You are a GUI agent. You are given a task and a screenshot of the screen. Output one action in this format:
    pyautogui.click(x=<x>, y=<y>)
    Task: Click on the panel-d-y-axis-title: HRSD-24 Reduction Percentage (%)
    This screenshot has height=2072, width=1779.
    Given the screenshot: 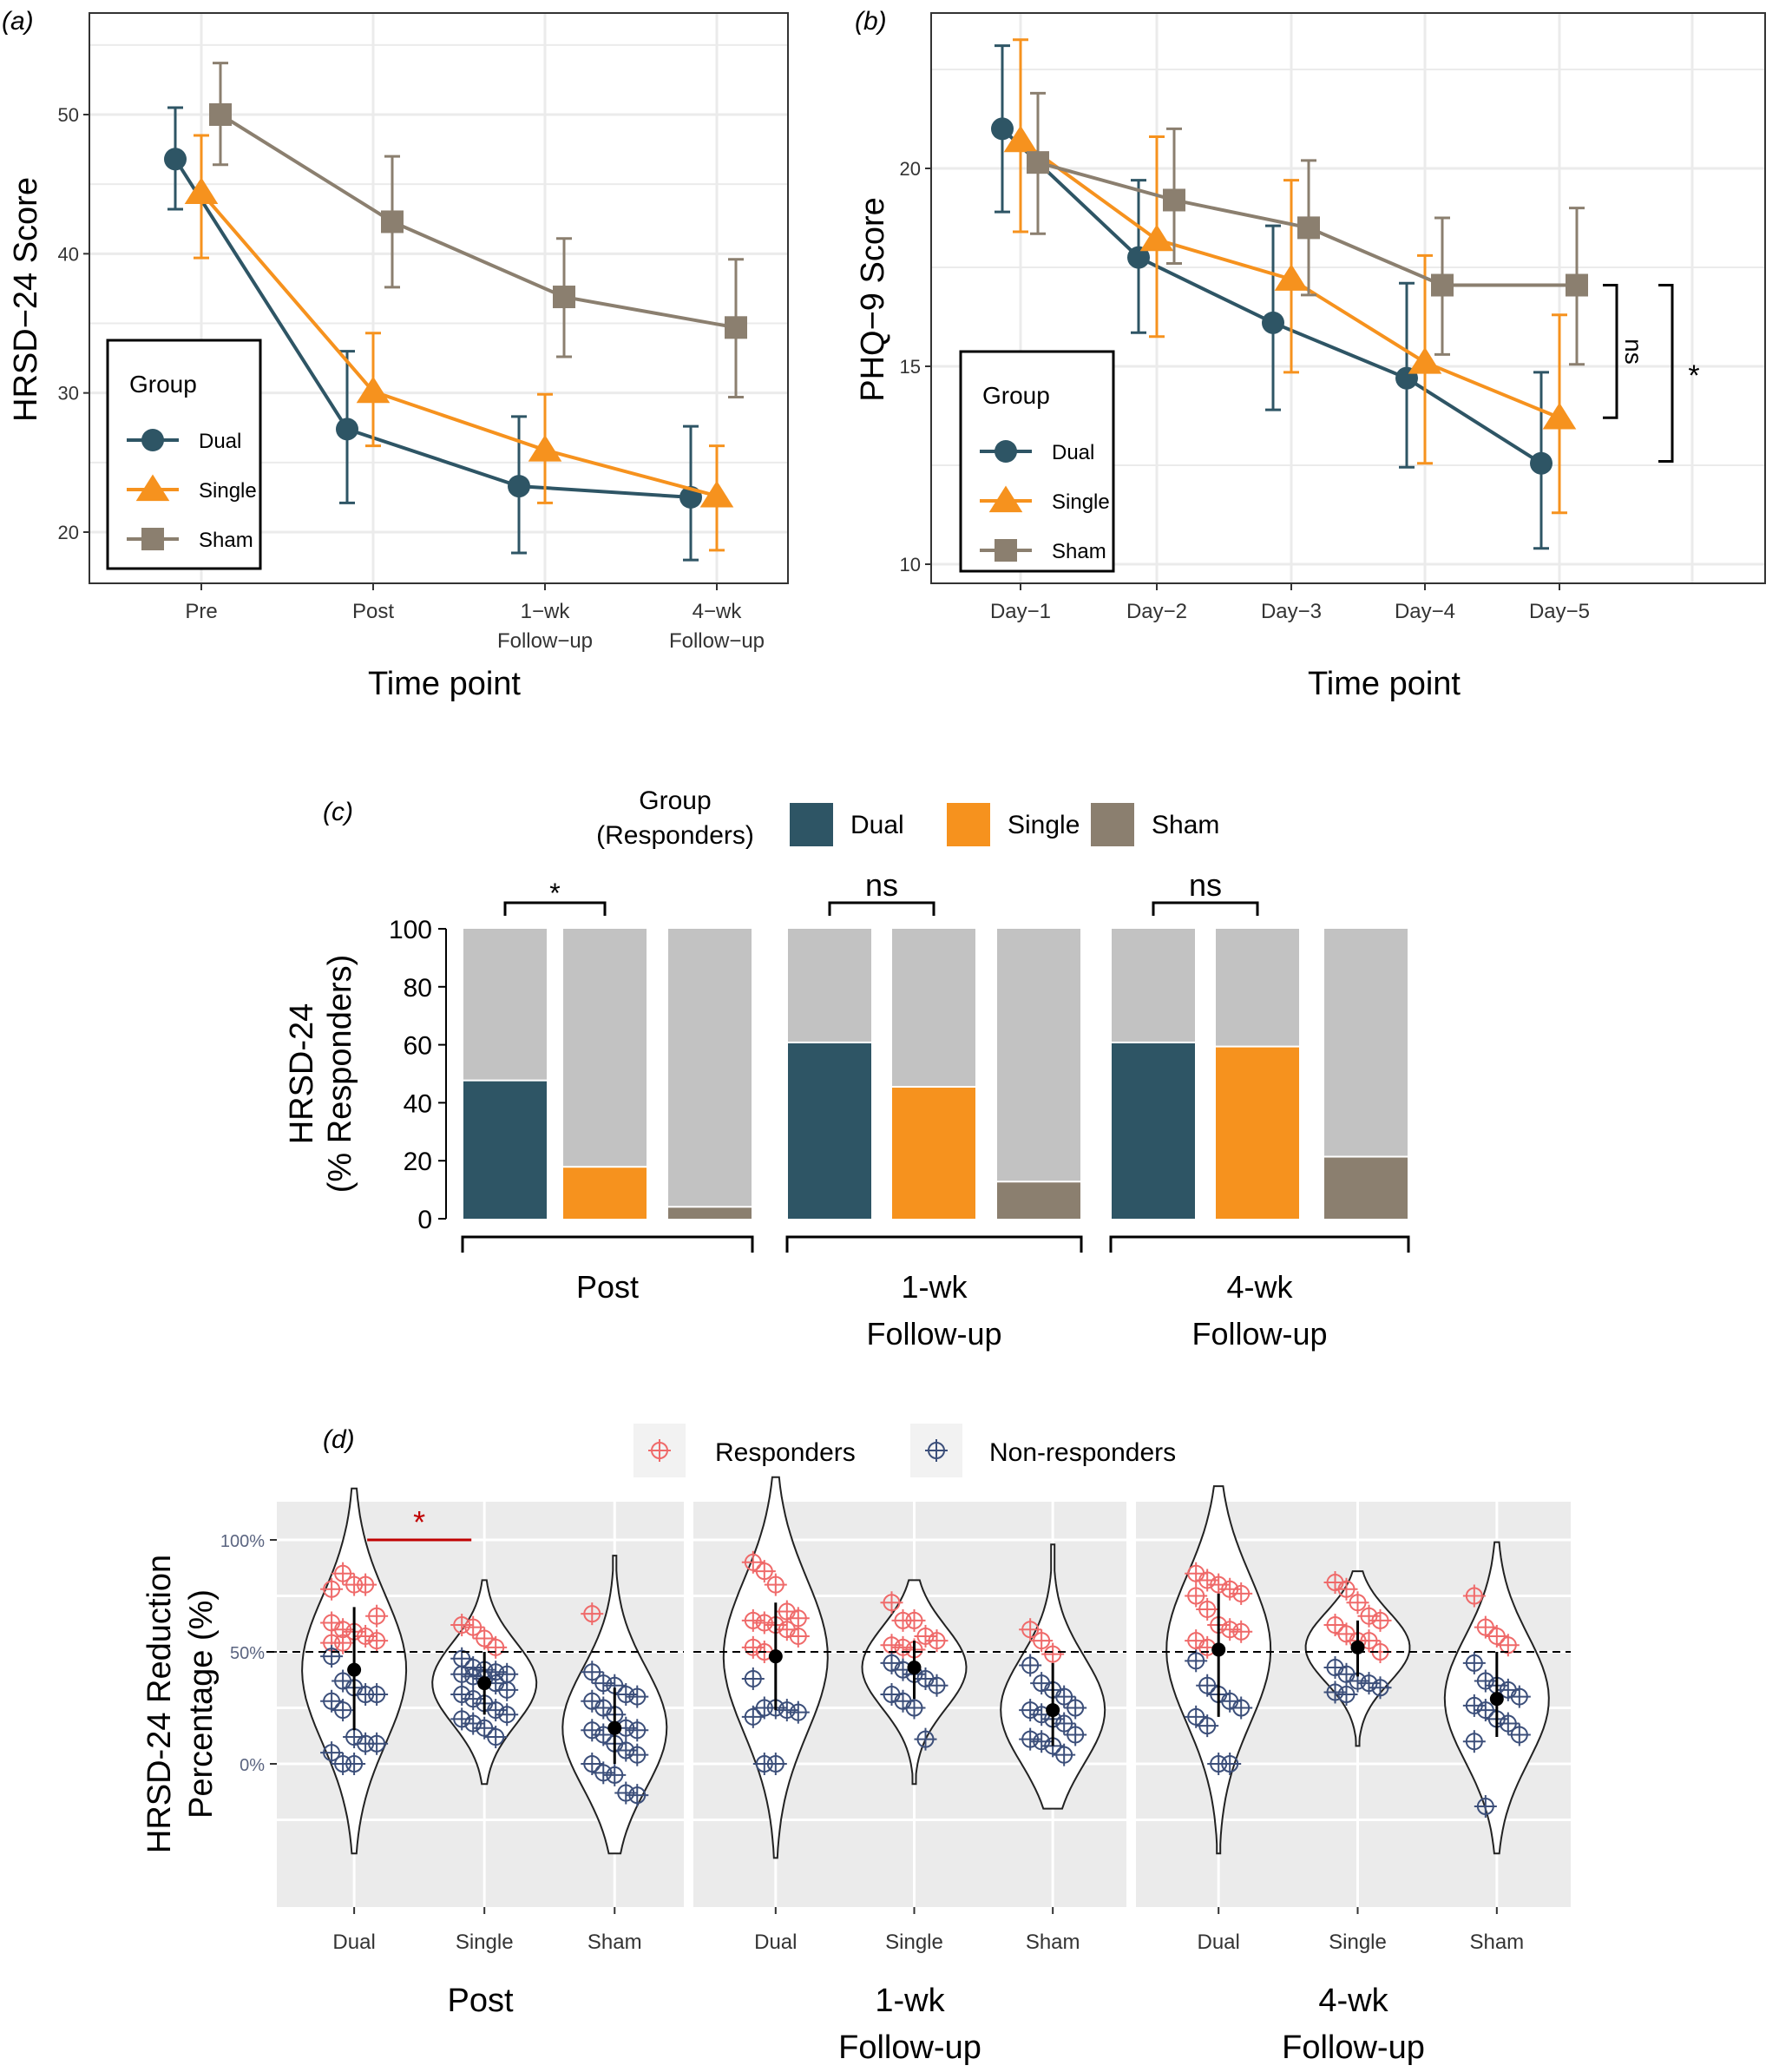 What is the action you would take?
    pyautogui.click(x=180, y=1704)
    